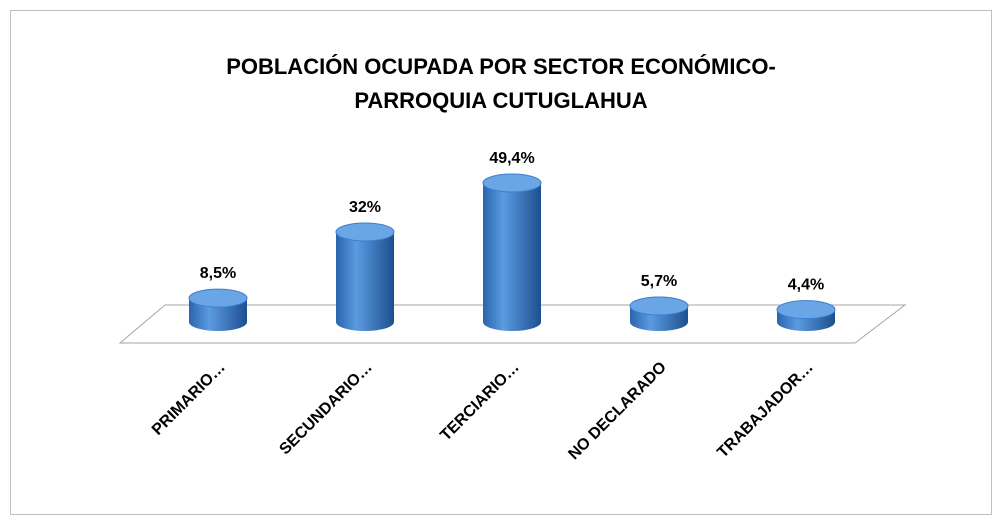  Describe the element at coordinates (365, 207) in the screenshot. I see `data-label: 32%` at that location.